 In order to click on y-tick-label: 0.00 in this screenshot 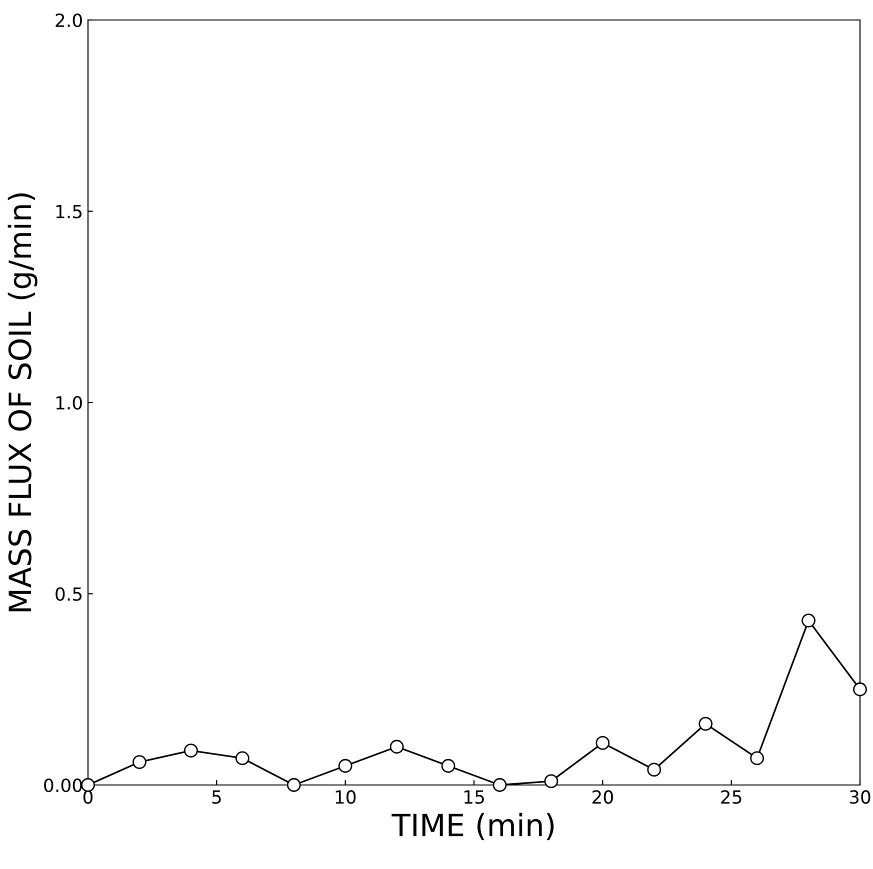, I will do `click(63, 785)`.